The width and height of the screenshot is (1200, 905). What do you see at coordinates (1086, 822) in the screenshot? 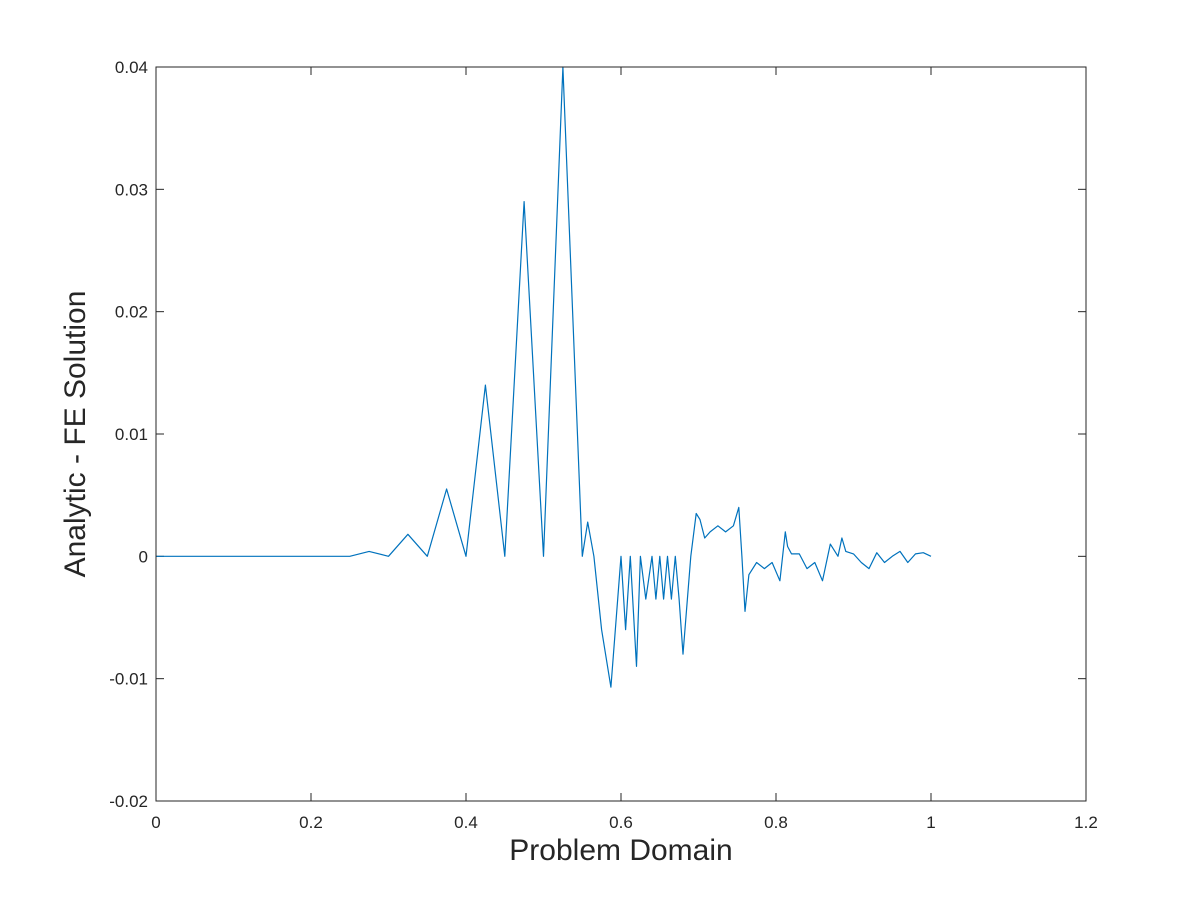
I see `x-tick-label: 1.2` at bounding box center [1086, 822].